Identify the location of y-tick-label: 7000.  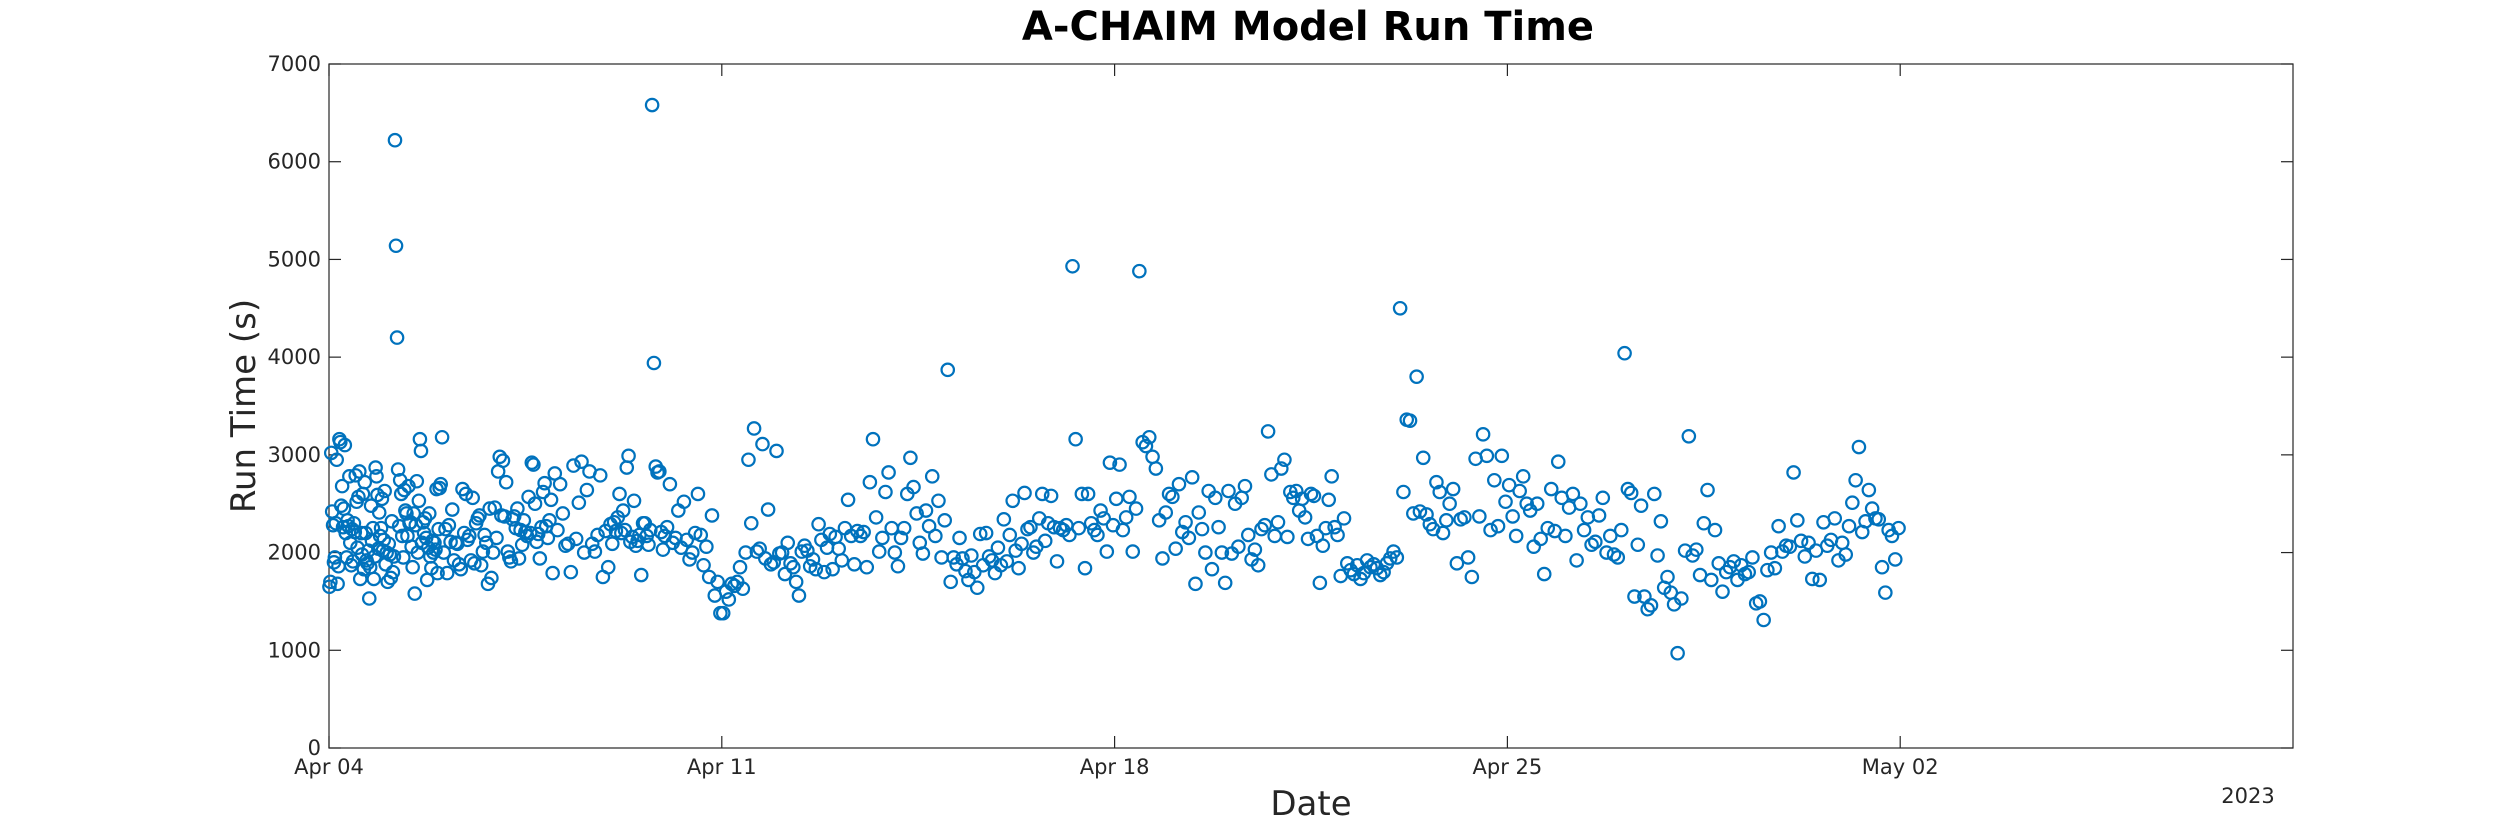
(294, 64).